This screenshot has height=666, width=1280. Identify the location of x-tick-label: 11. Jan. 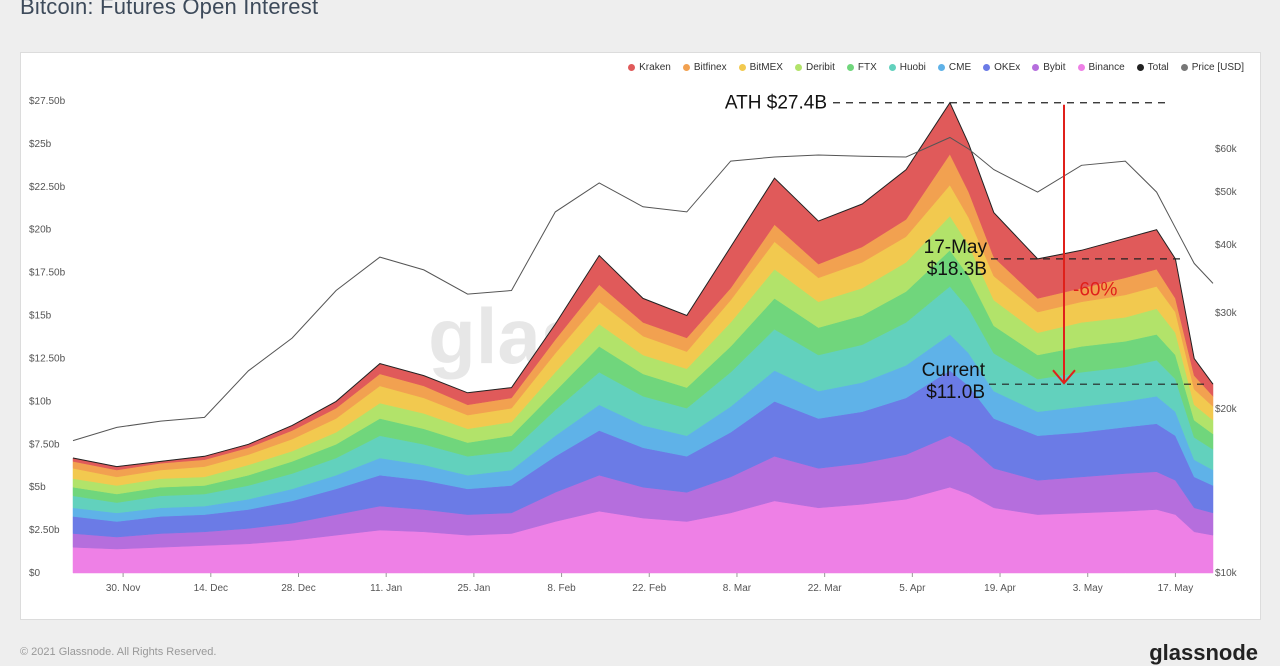
(386, 588).